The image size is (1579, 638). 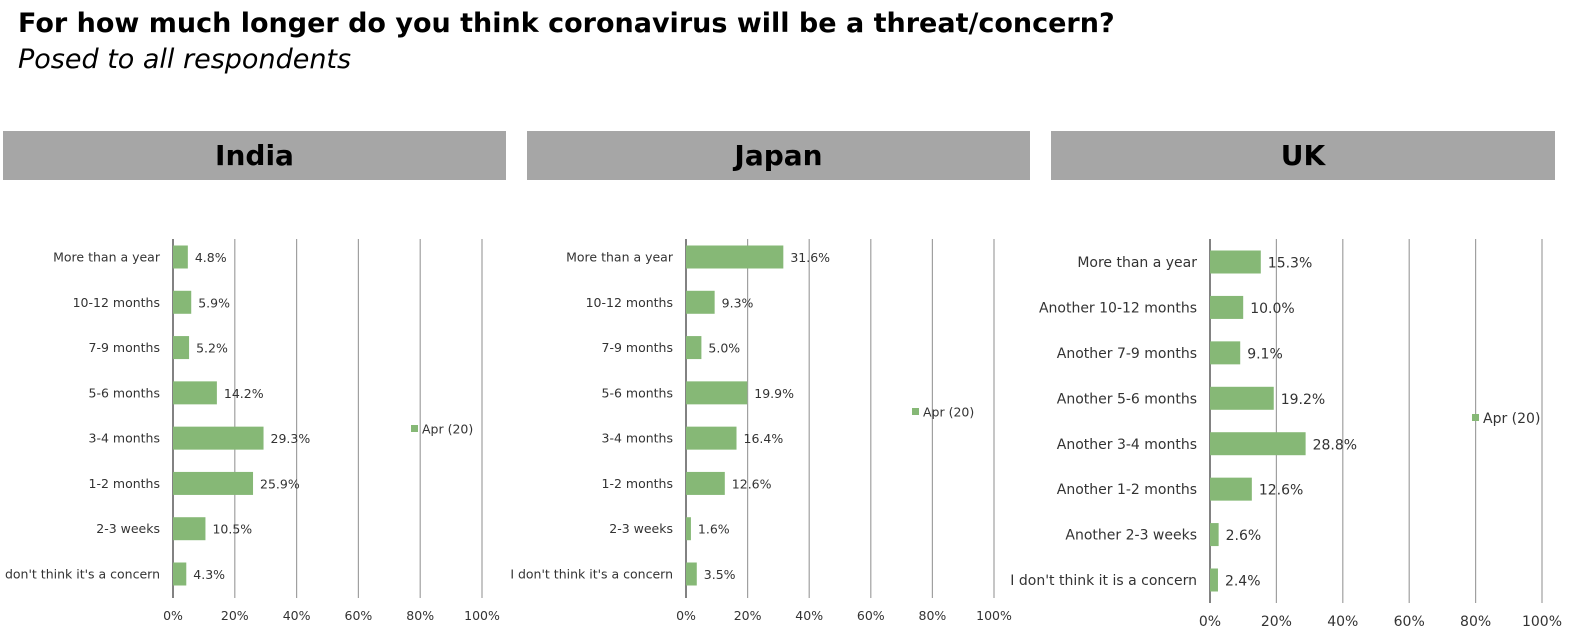 What do you see at coordinates (714, 529) in the screenshot?
I see `data-label: 1.6%` at bounding box center [714, 529].